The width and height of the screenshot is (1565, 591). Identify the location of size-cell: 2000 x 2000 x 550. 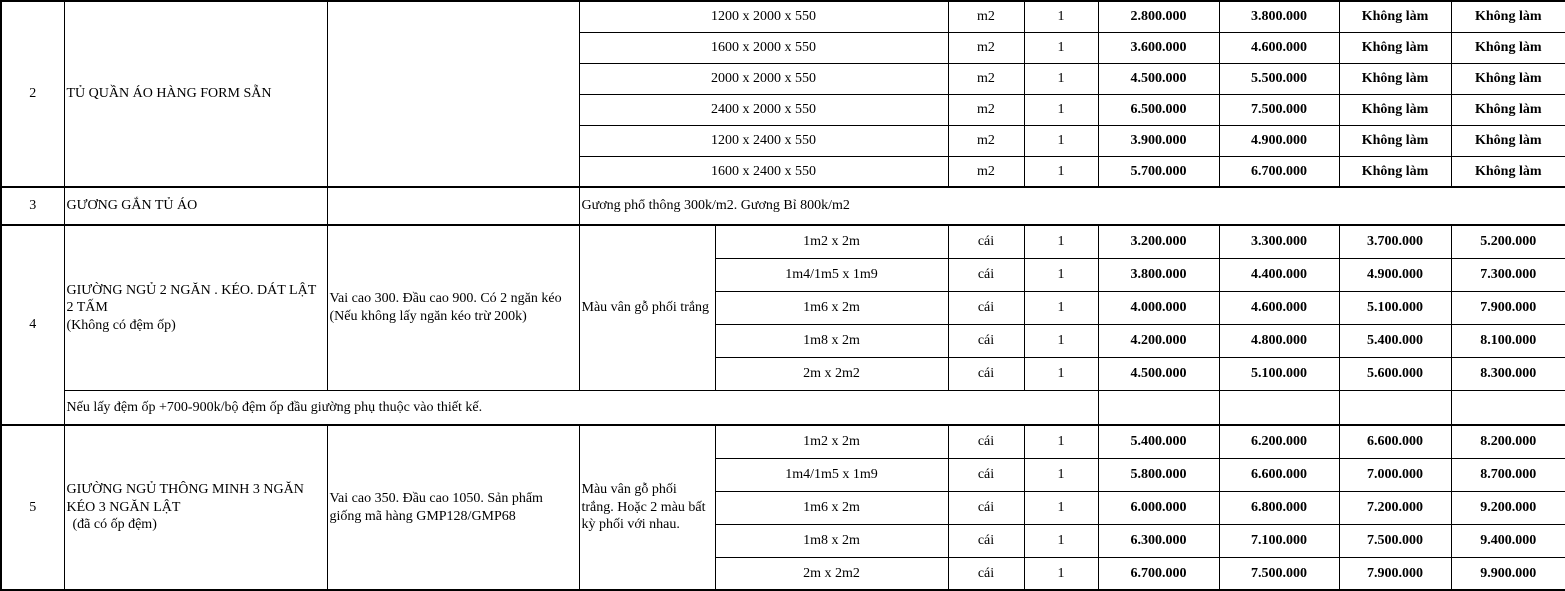
(763, 78).